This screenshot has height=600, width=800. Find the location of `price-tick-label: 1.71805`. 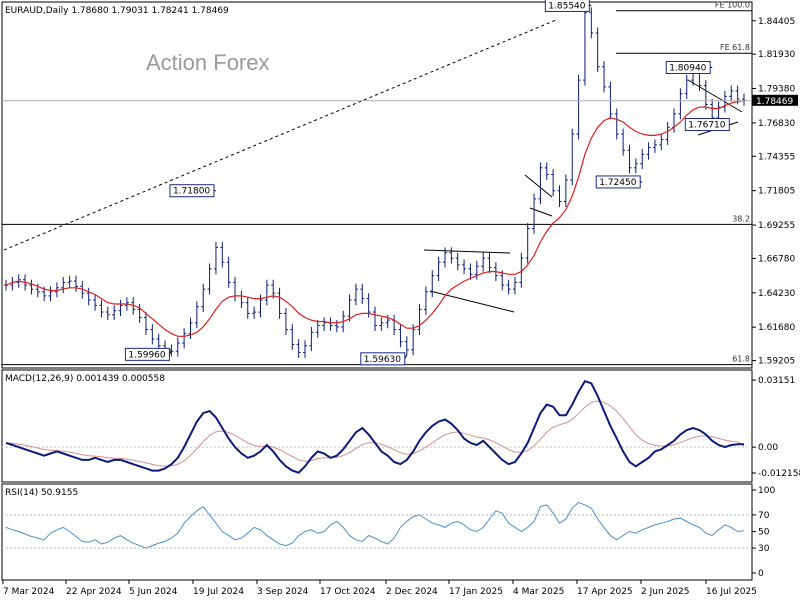

price-tick-label: 1.71805 is located at coordinates (776, 192).